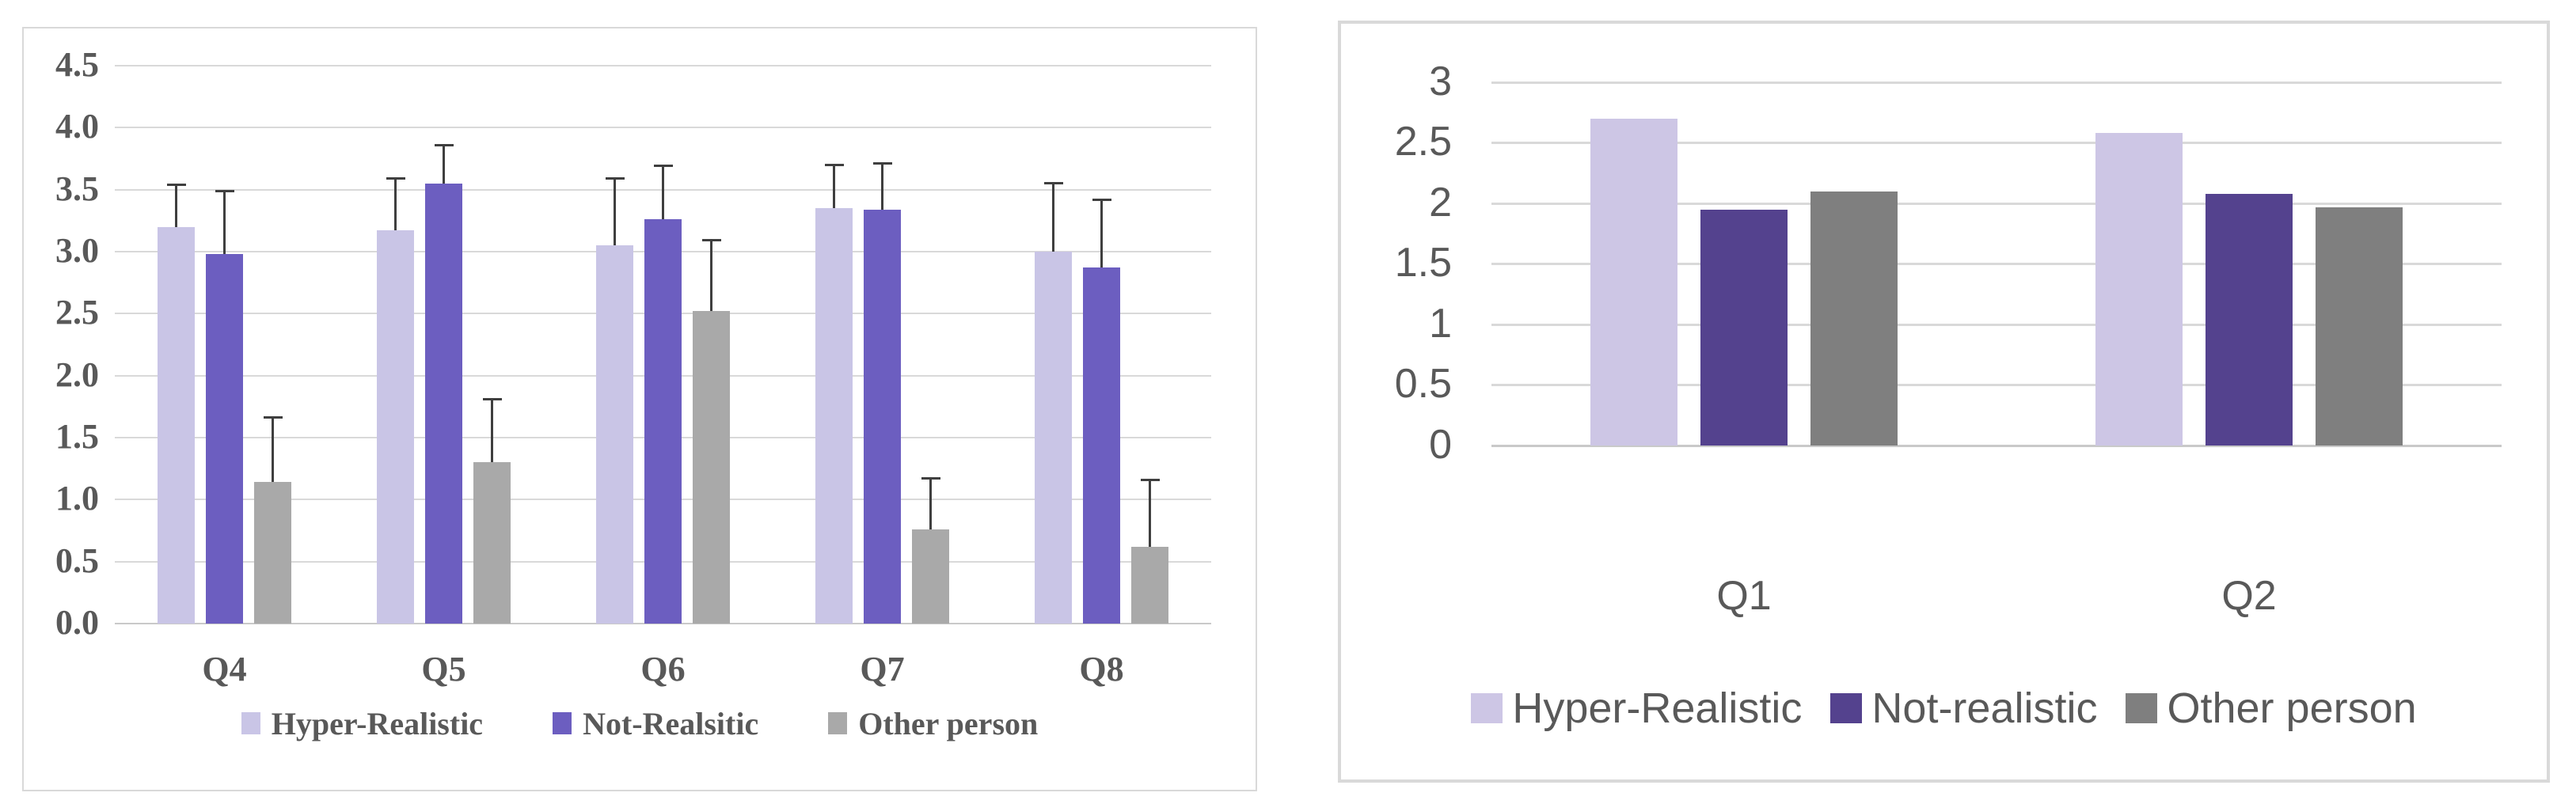 The image size is (2576, 804). Describe the element at coordinates (711, 467) in the screenshot. I see `bar-Other person-Q6` at that location.